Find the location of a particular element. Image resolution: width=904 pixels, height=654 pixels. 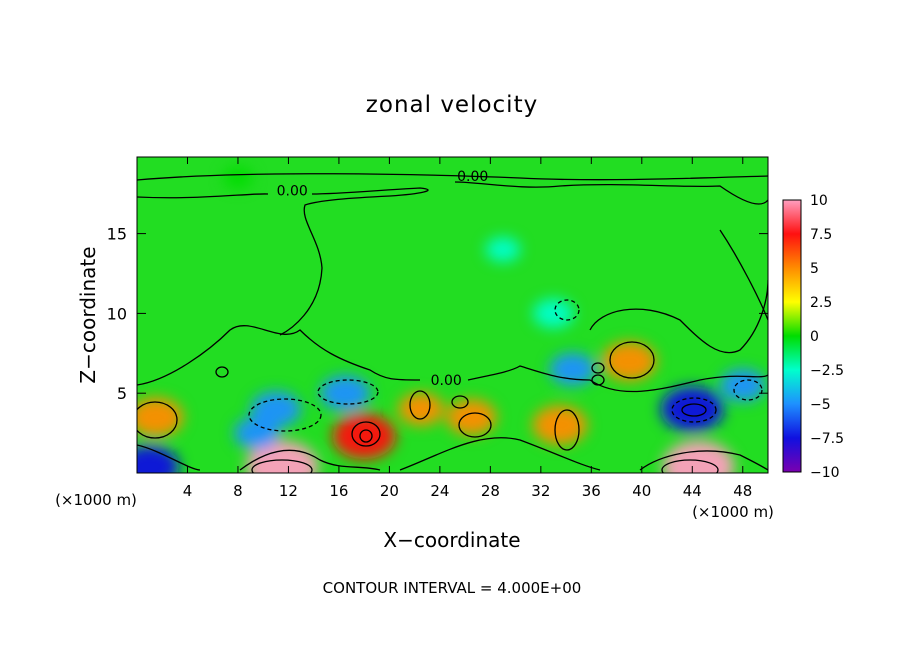

x-unit-left: (×1000 m) is located at coordinates (96, 500).